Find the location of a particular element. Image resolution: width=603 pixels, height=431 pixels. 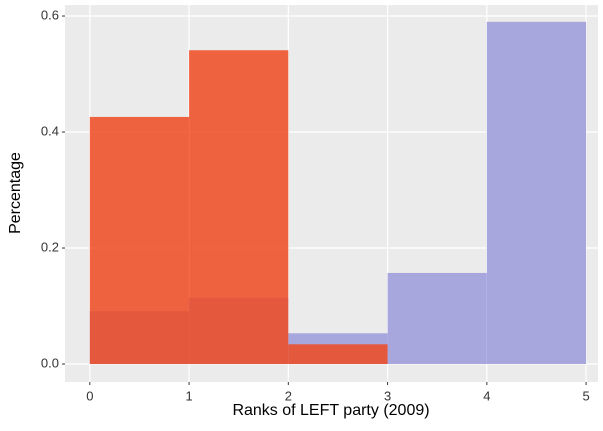

y-tick-label: 0.0 is located at coordinates (50, 362).